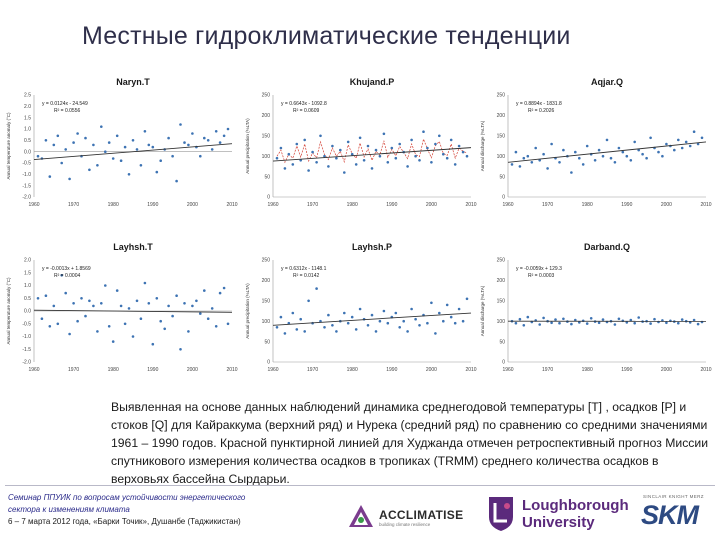 Image resolution: width=720 pixels, height=540 pixels. What do you see at coordinates (67, 276) in the screenshot?
I see `trend-r-squared: R² = 0.0004` at bounding box center [67, 276].